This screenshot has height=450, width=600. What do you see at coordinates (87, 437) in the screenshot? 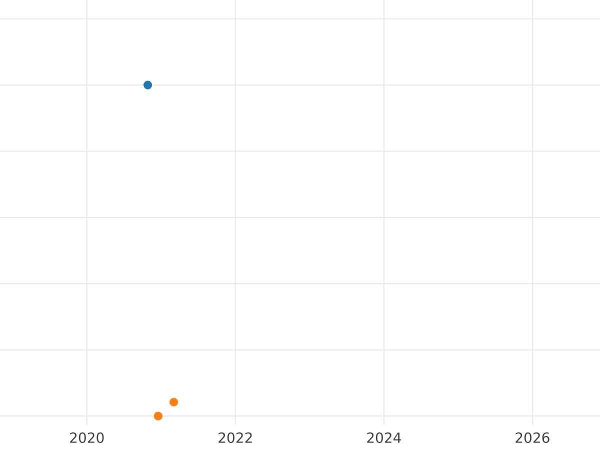
I see `x-tick-label: 2020` at bounding box center [87, 437].